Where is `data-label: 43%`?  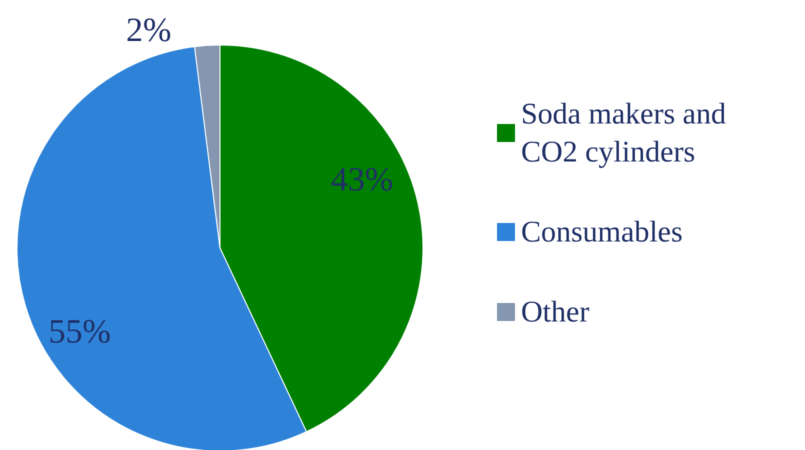 data-label: 43% is located at coordinates (362, 180).